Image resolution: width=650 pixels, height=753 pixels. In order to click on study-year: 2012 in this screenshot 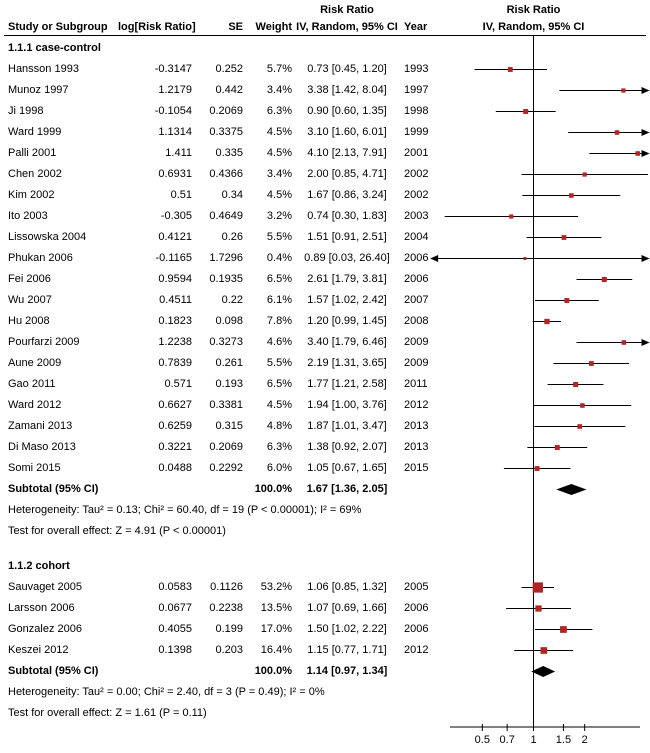, I will do `click(416, 405)`.